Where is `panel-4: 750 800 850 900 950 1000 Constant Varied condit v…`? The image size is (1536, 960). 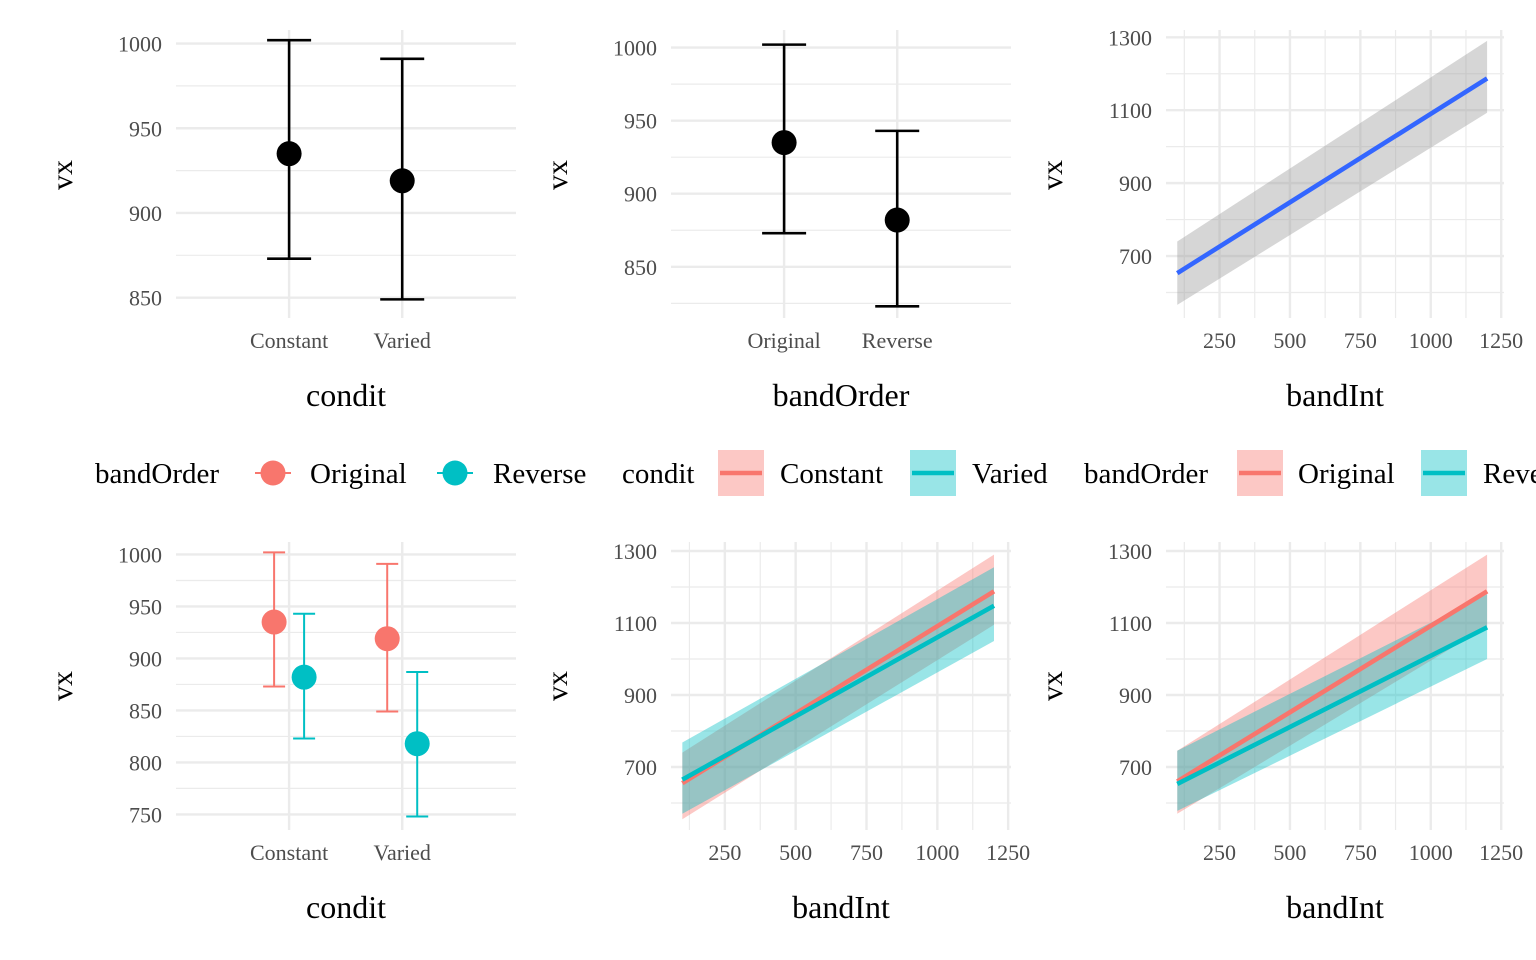
panel-4: 750 800 850 900 950 1000 Constant Varied condit v… is located at coordinates (281, 733).